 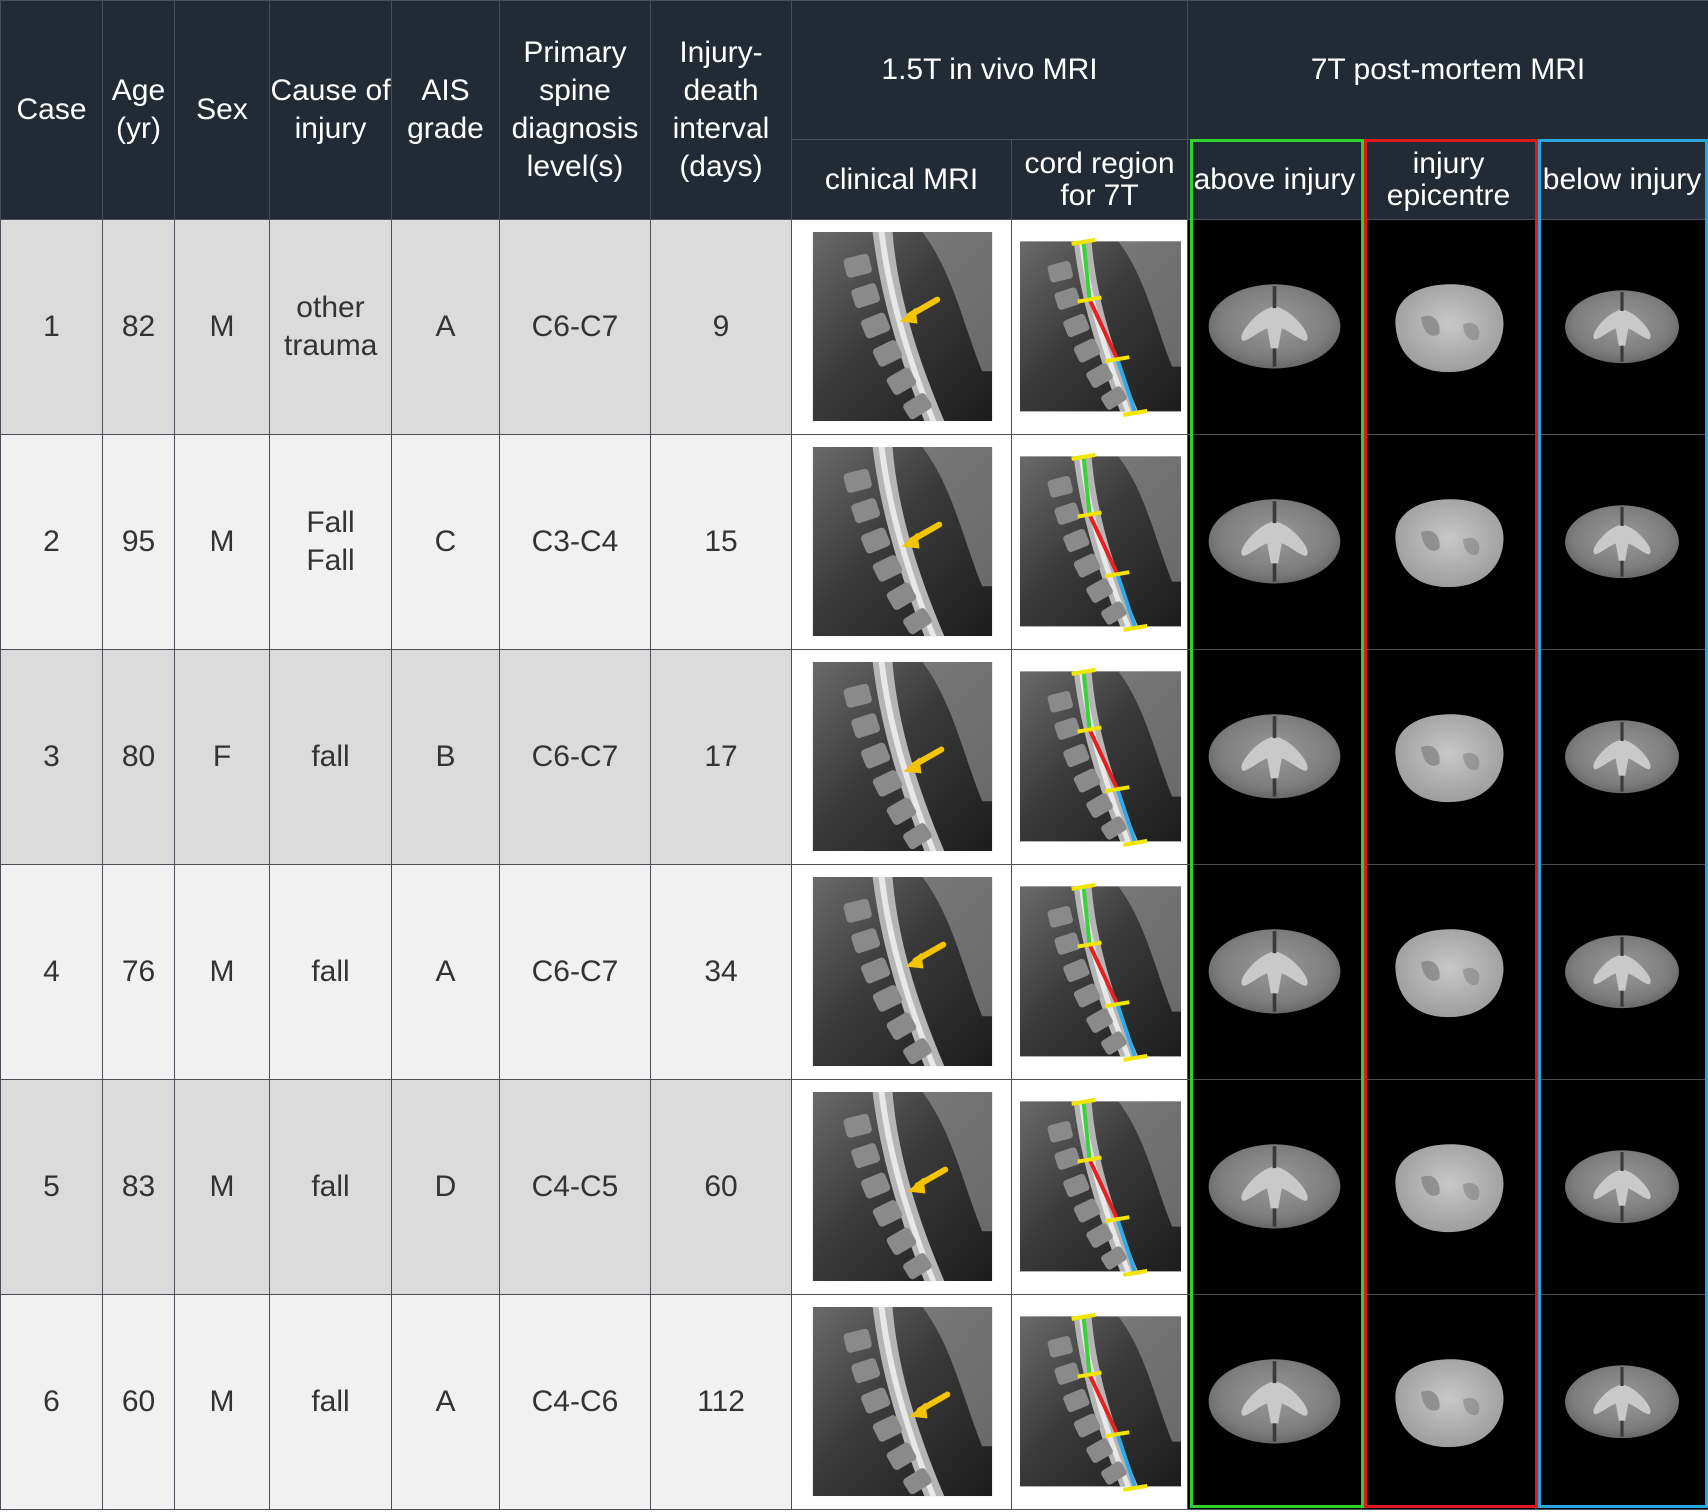 I want to click on case-number: 3, so click(x=51, y=757).